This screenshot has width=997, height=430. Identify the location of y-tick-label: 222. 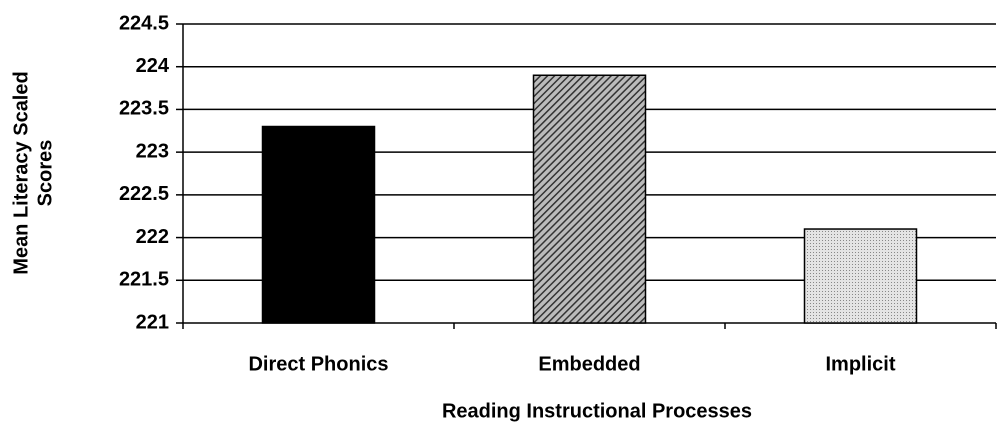
(152, 237).